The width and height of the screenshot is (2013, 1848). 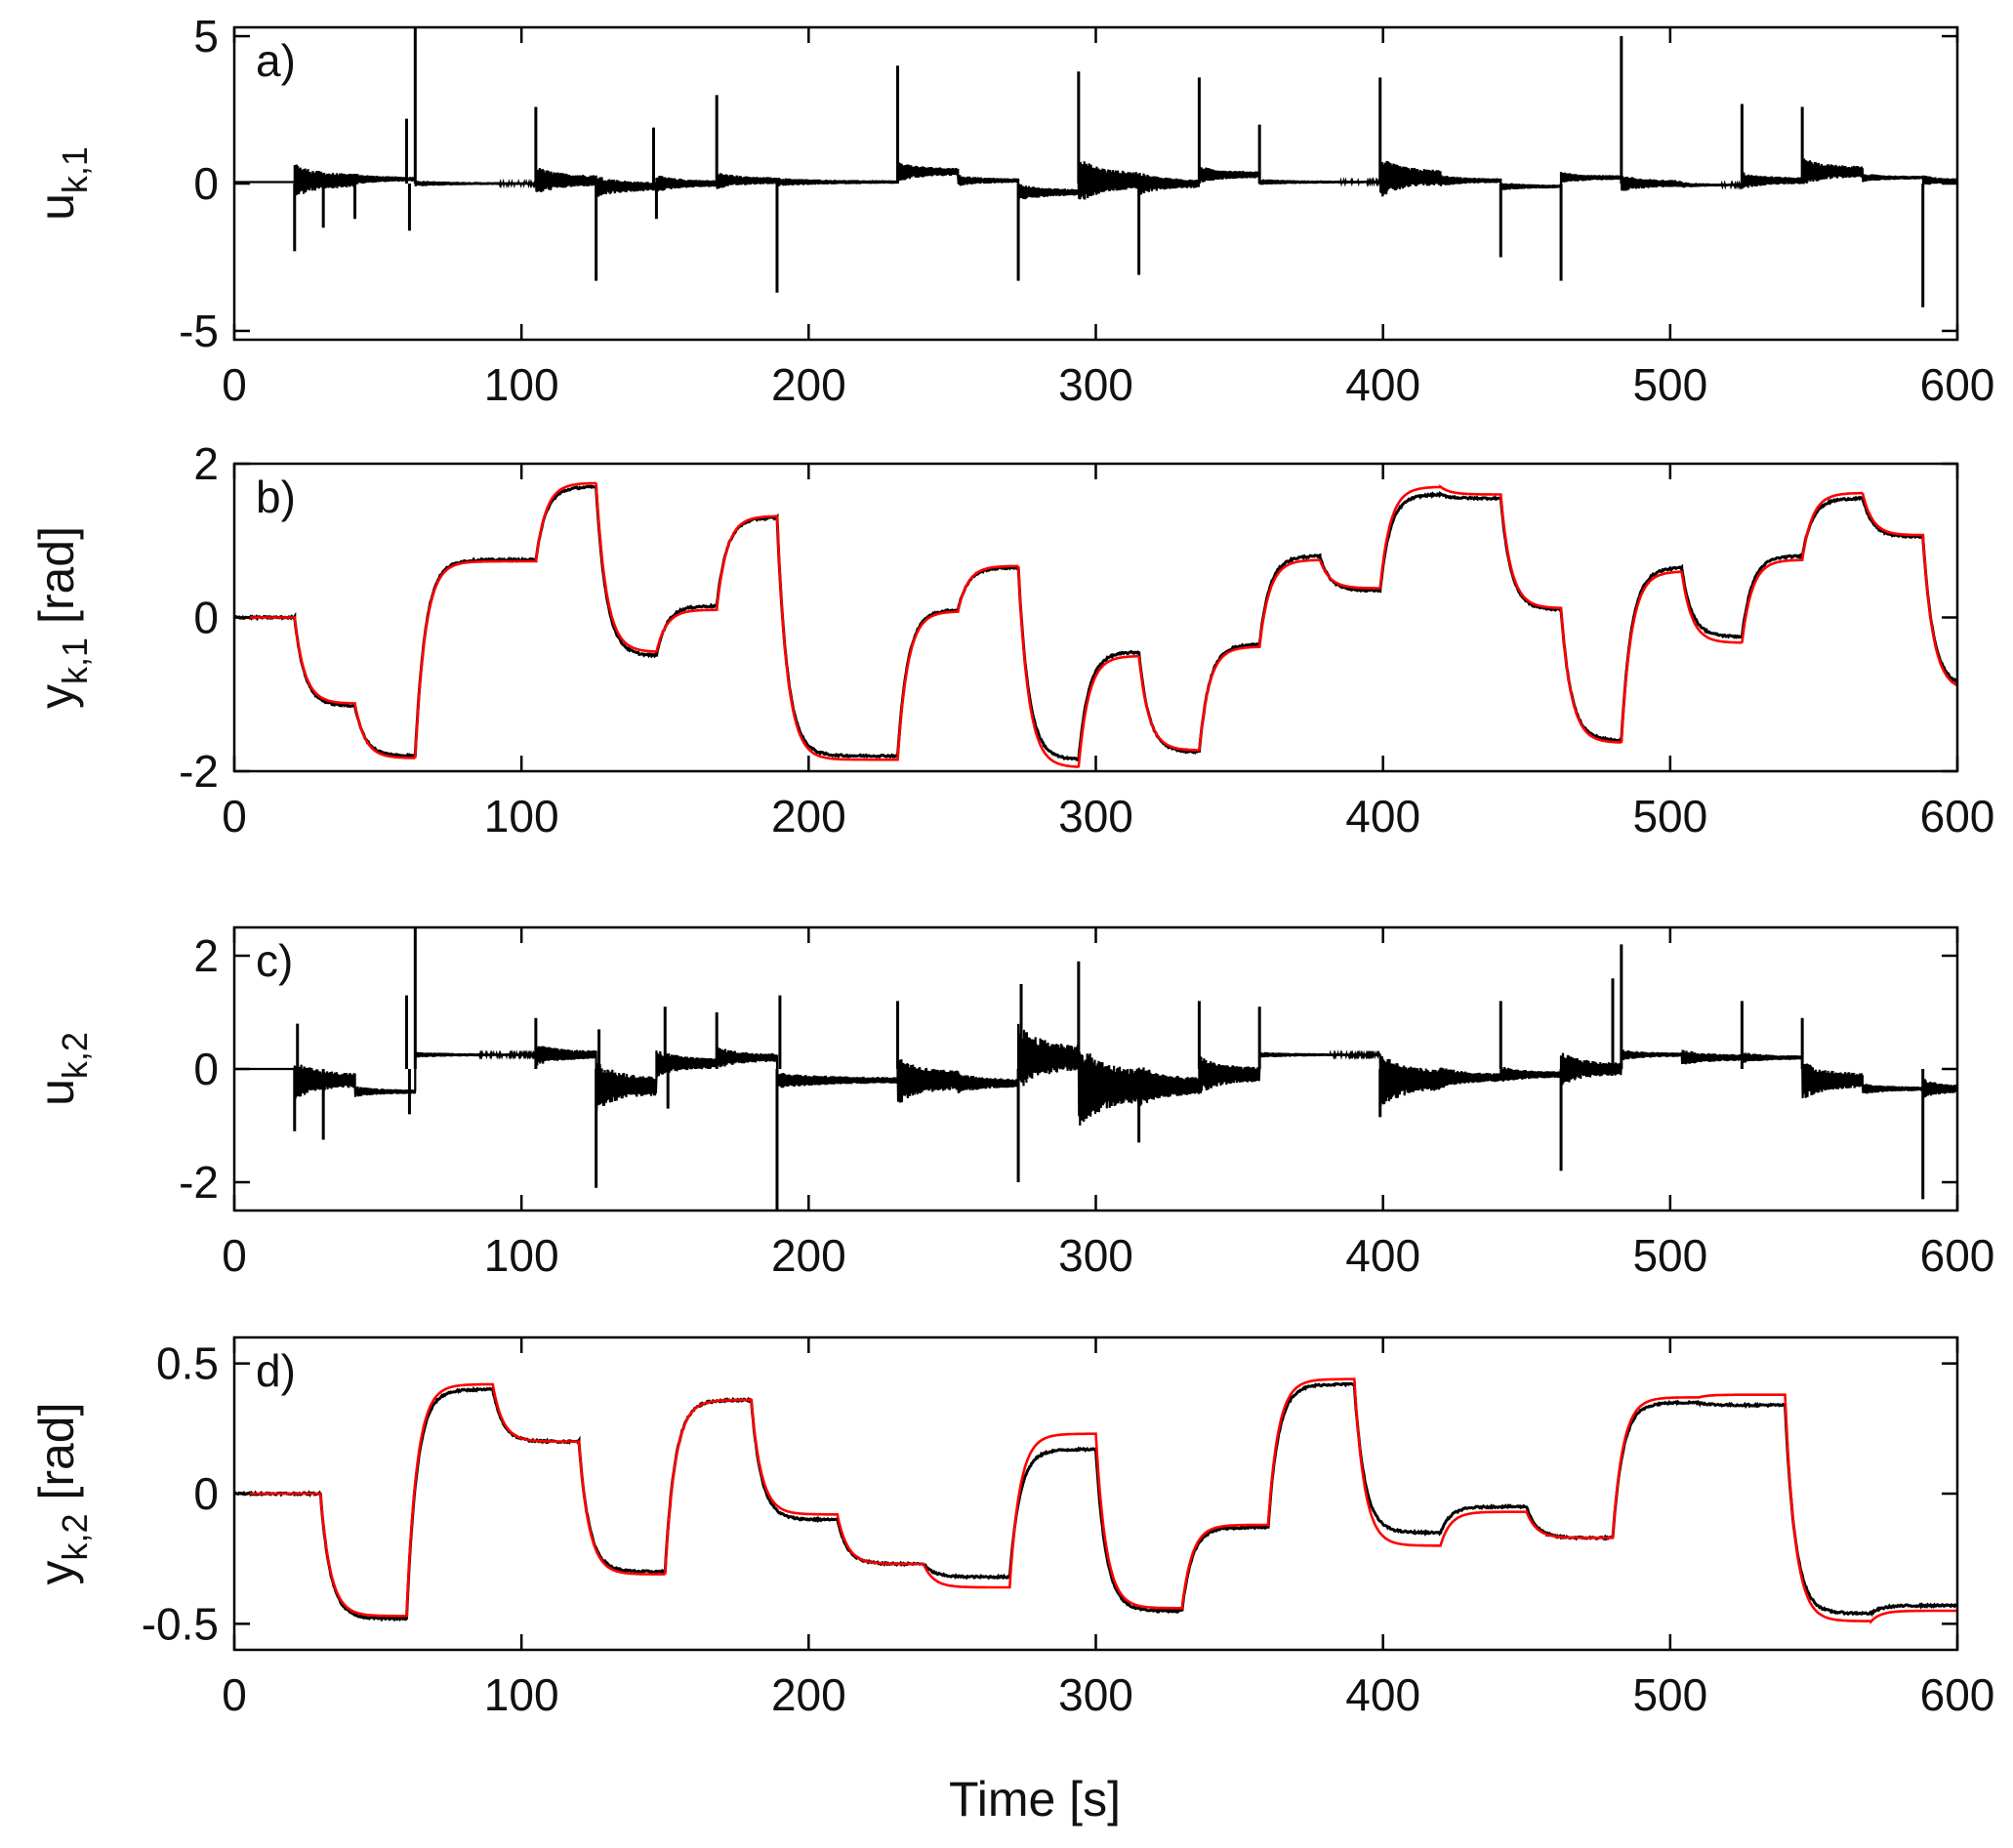 I want to click on series-line-y-k-1-reference, so click(x=1096, y=624).